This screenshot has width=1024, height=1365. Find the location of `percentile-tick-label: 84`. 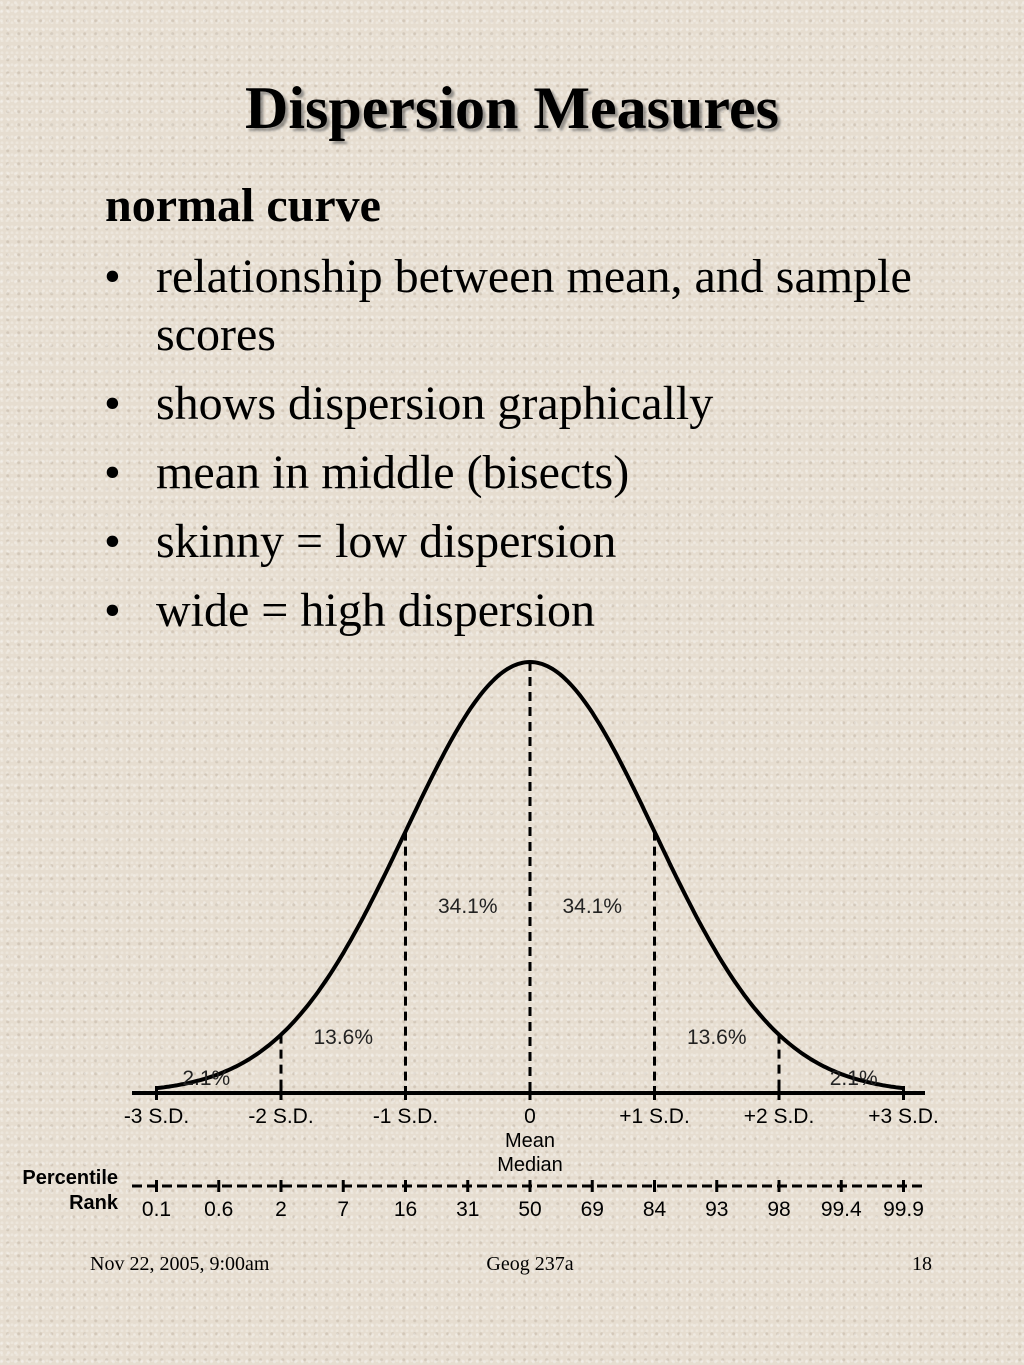

percentile-tick-label: 84 is located at coordinates (655, 1209).